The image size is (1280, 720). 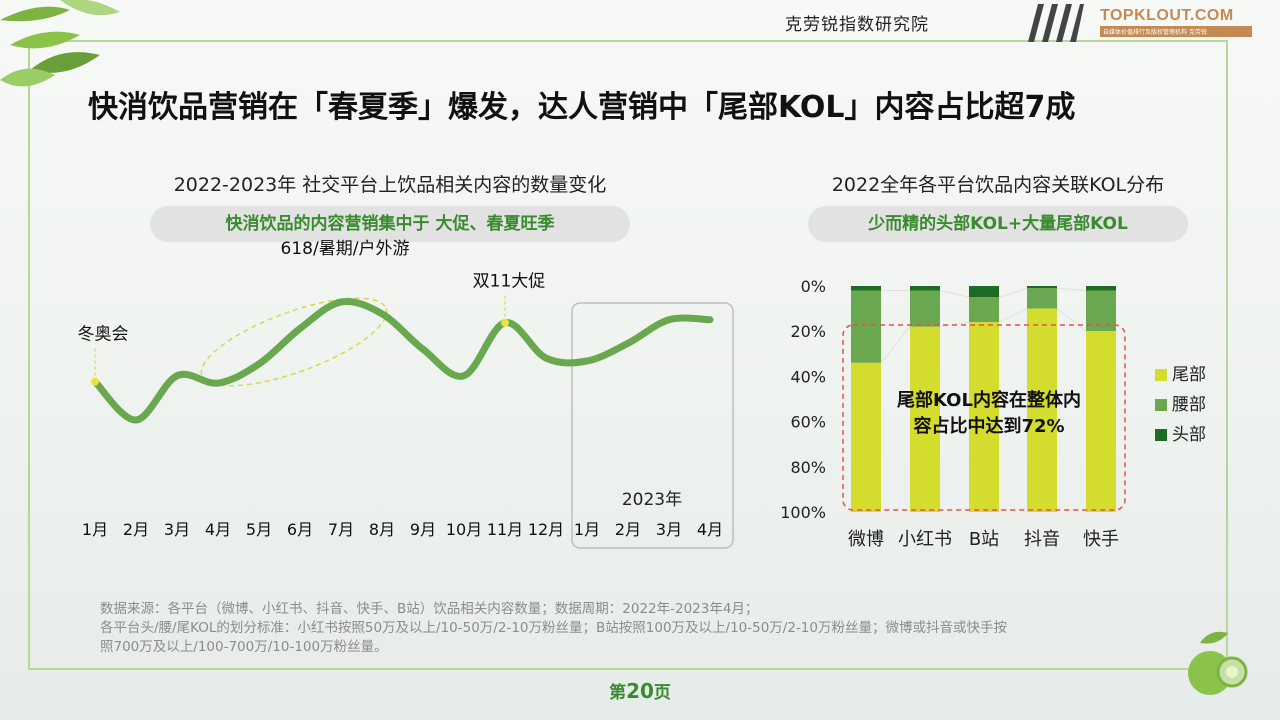 What do you see at coordinates (259, 529) in the screenshot?
I see `x-tick-label: 5月` at bounding box center [259, 529].